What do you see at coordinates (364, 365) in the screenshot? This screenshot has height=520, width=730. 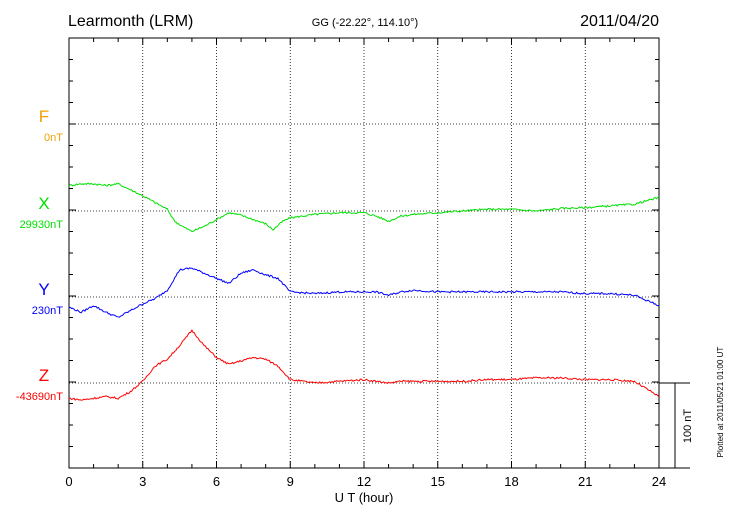 I see `series-line-z` at bounding box center [364, 365].